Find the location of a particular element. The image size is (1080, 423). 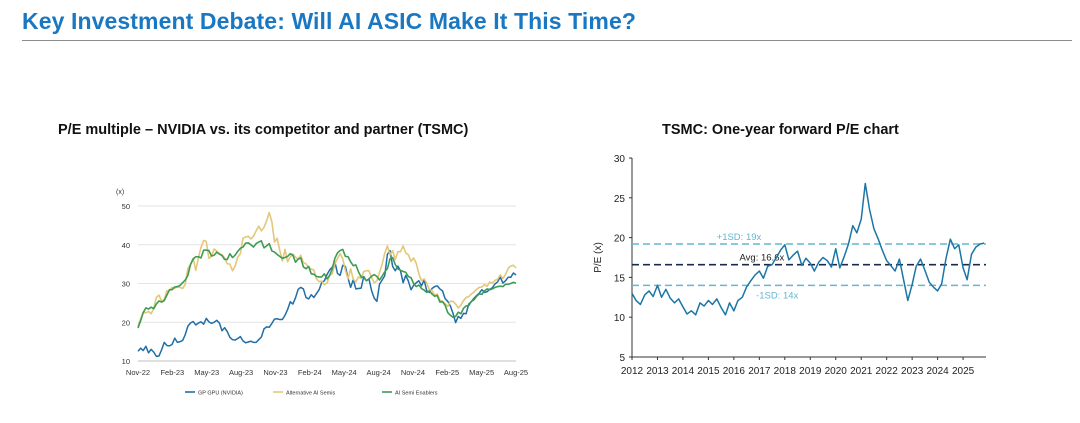

reference-line-label: Avg: 16.6x is located at coordinates (762, 258).